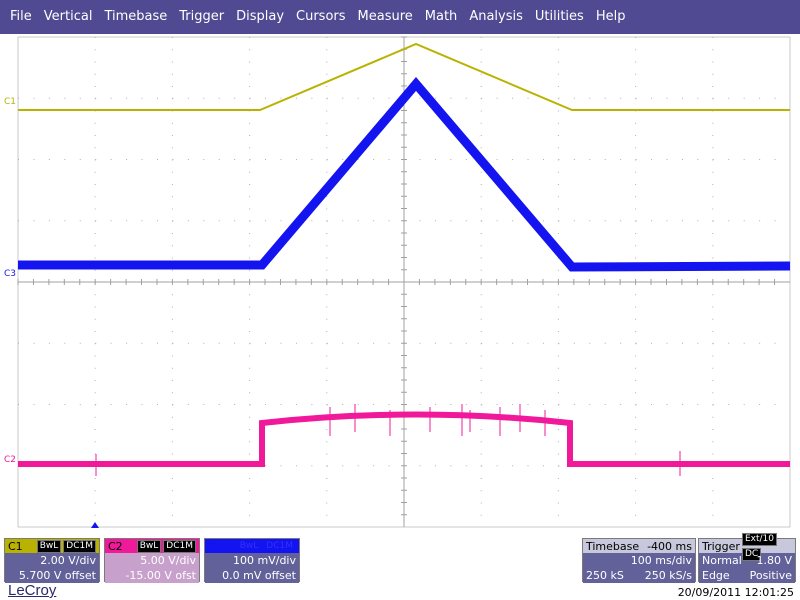 The height and width of the screenshot is (600, 800). What do you see at coordinates (639, 568) in the screenshot?
I see `timebase-body: 100 ms/div 250 kS 250 kS/s` at bounding box center [639, 568].